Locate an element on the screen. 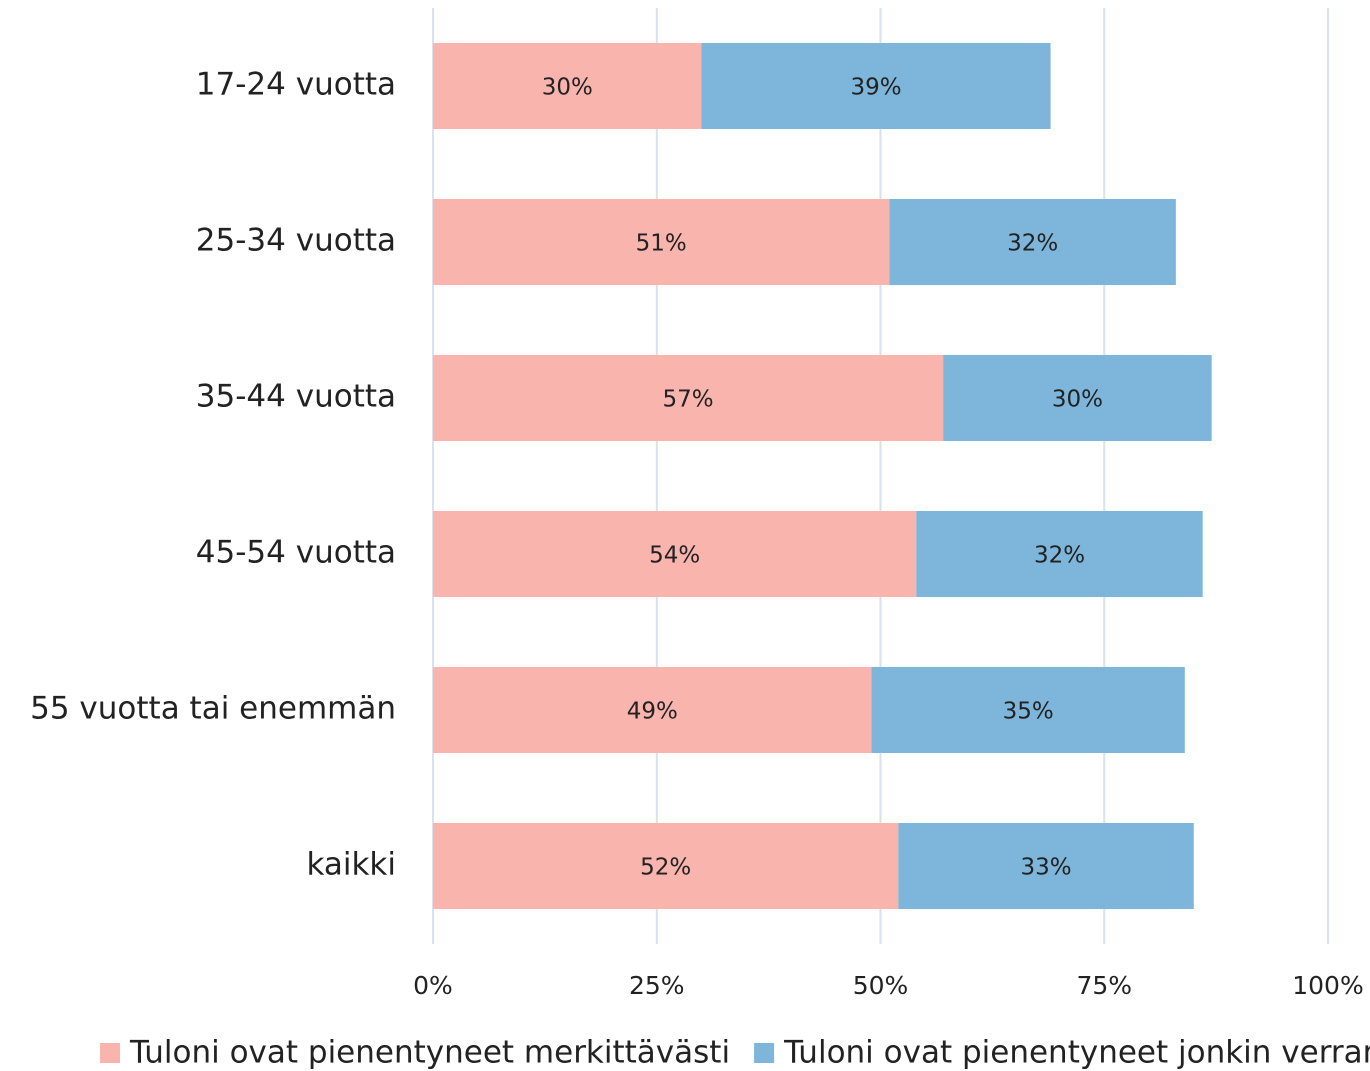 The image size is (1370, 1071). x-tick-label: 0% is located at coordinates (433, 985).